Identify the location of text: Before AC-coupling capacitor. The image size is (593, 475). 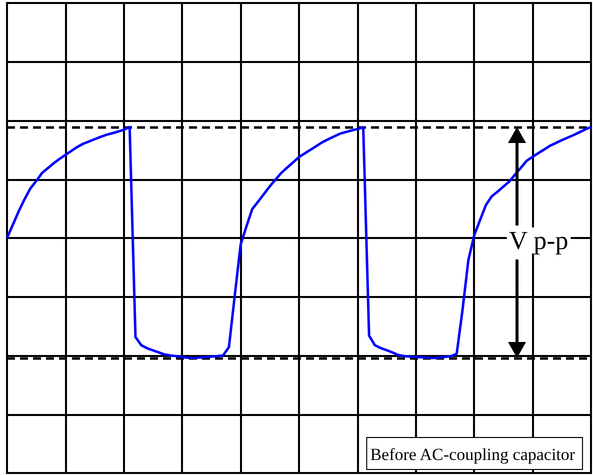
(473, 454).